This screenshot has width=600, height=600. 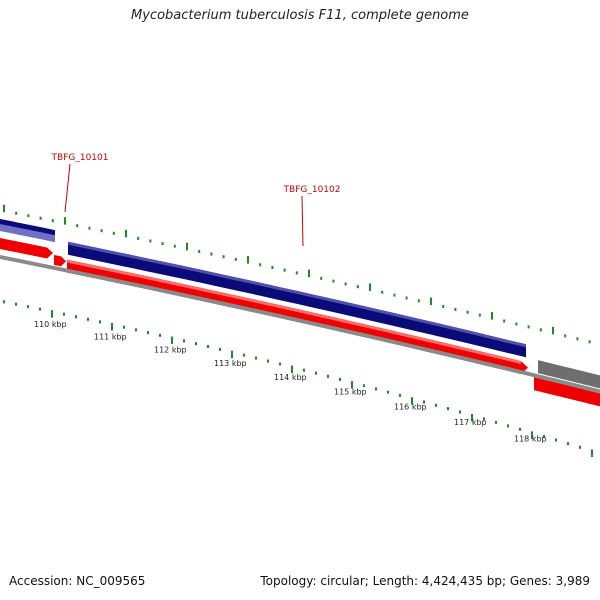 I want to click on scale-label: 114 kbp, so click(x=290, y=377).